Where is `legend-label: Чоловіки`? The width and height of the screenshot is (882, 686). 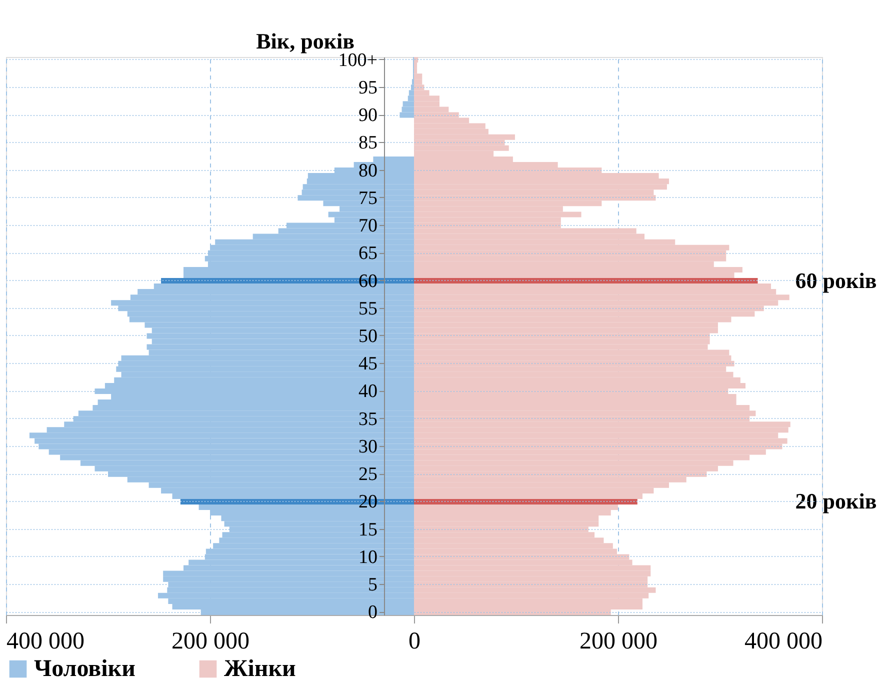 legend-label: Чоловіки is located at coordinates (85, 669).